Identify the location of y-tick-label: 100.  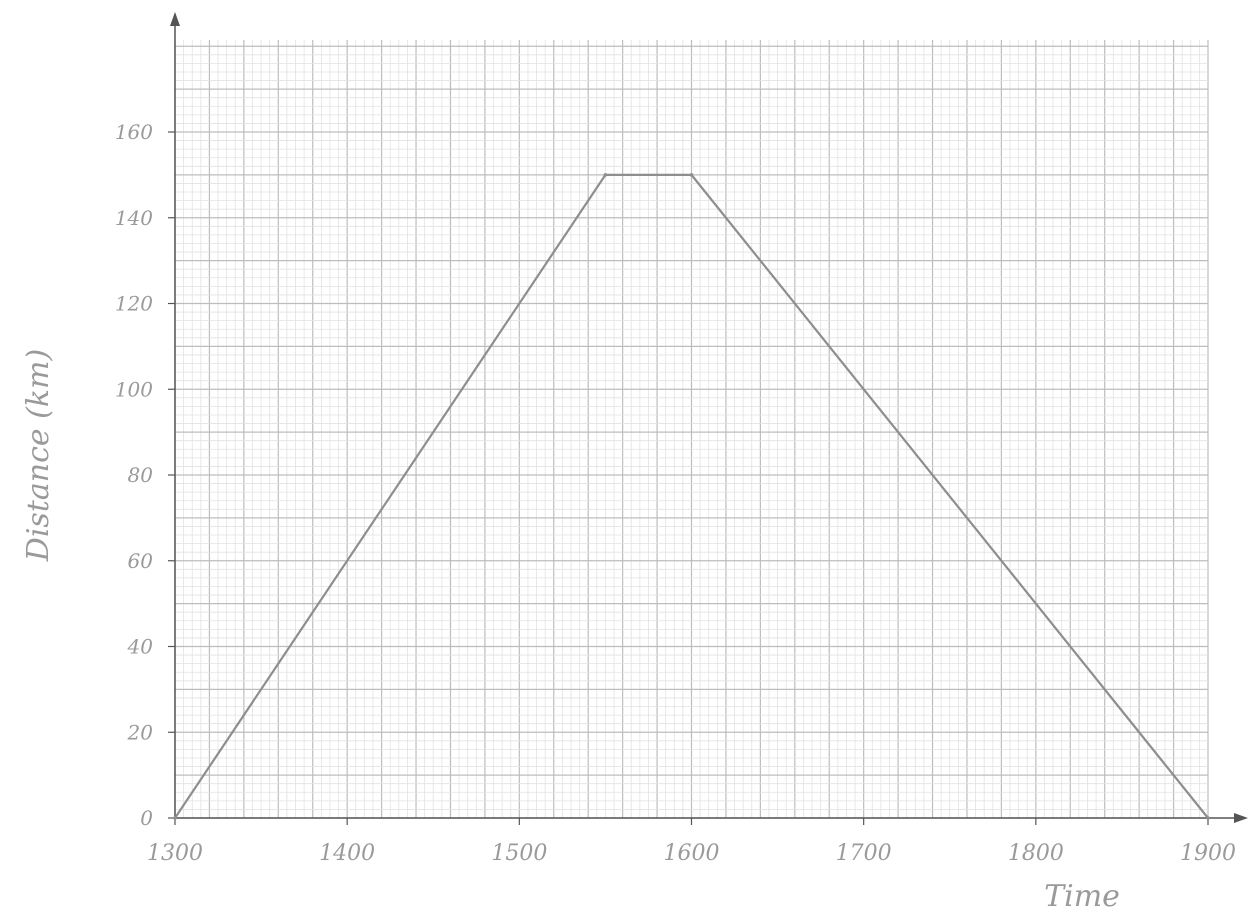
(134, 389).